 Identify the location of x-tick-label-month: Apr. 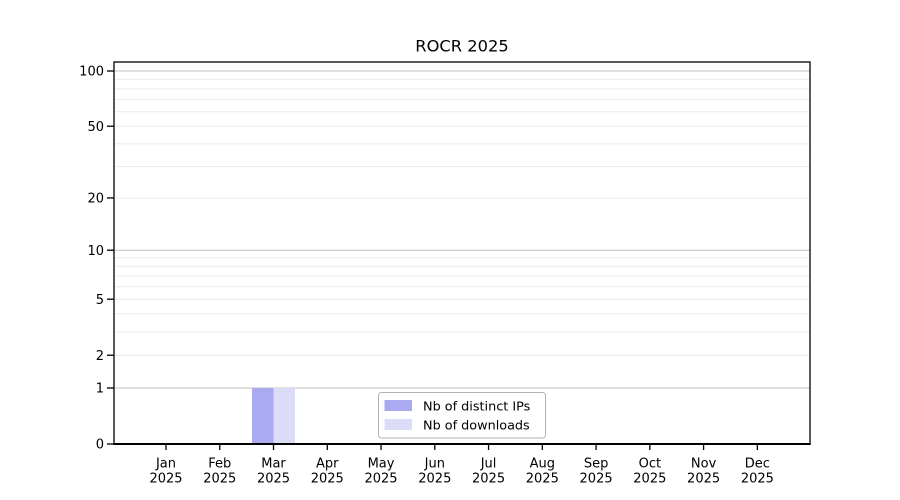
(327, 464).